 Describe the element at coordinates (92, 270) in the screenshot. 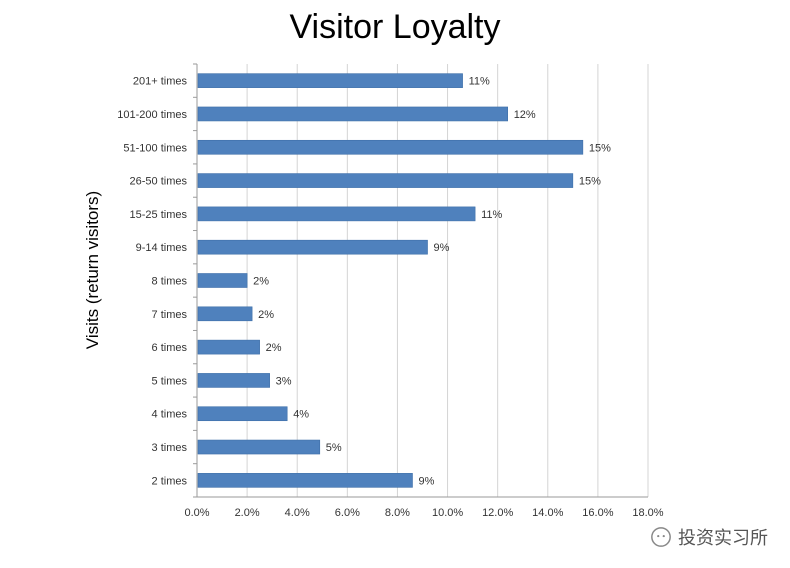

I see `y-axis-title: Visits (return visitors)` at that location.